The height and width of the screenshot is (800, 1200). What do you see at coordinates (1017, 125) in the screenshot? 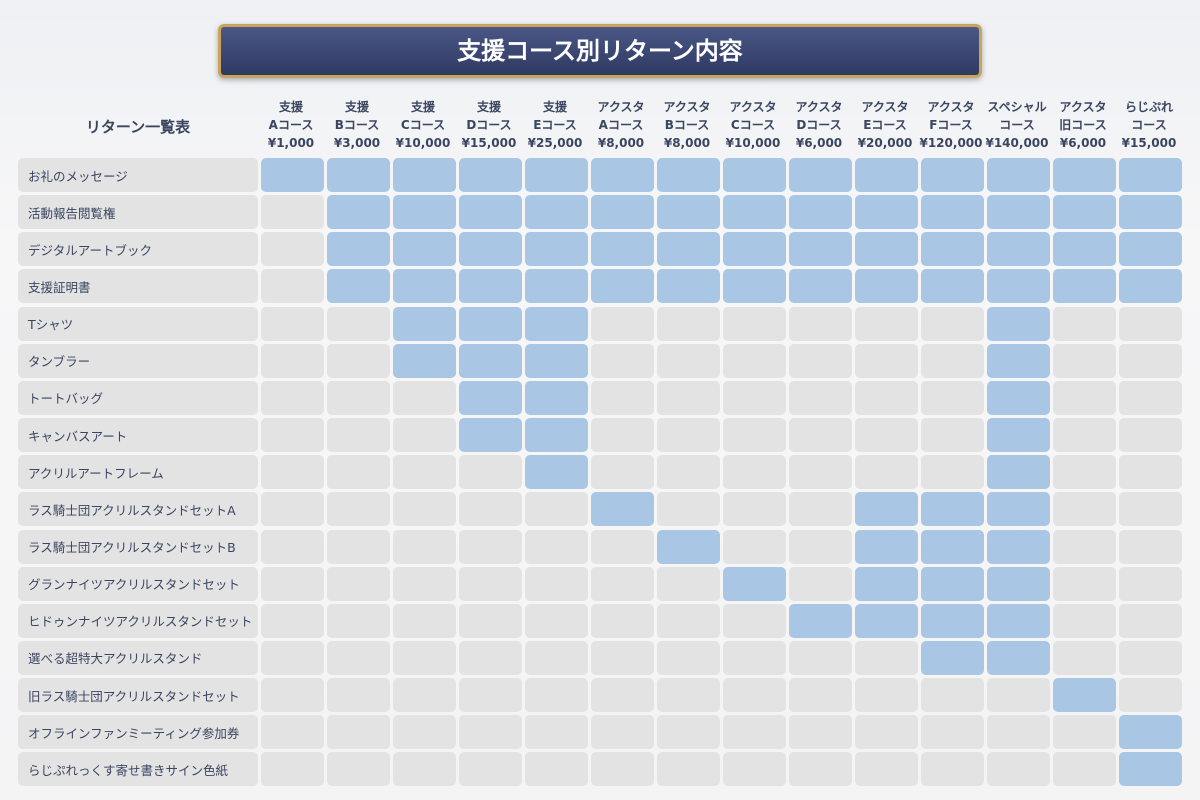
I see `column-header: スペシャル コース ¥140,000` at bounding box center [1017, 125].